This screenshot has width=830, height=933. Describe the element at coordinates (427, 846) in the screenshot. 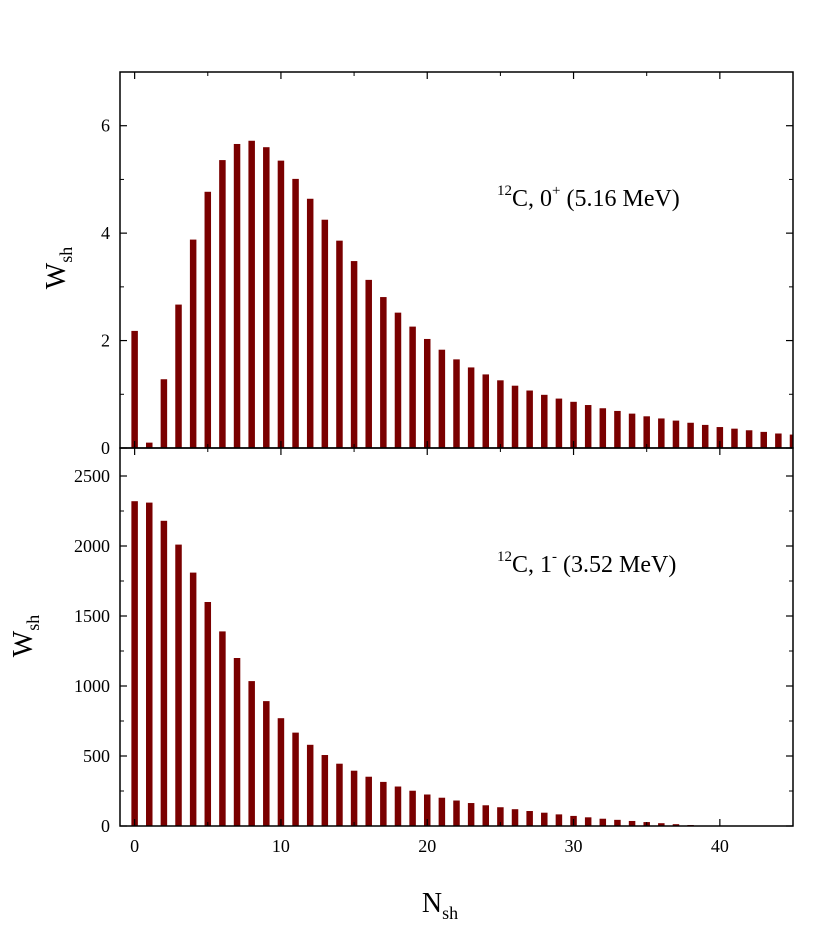

I see `x-tick-label: 20` at that location.